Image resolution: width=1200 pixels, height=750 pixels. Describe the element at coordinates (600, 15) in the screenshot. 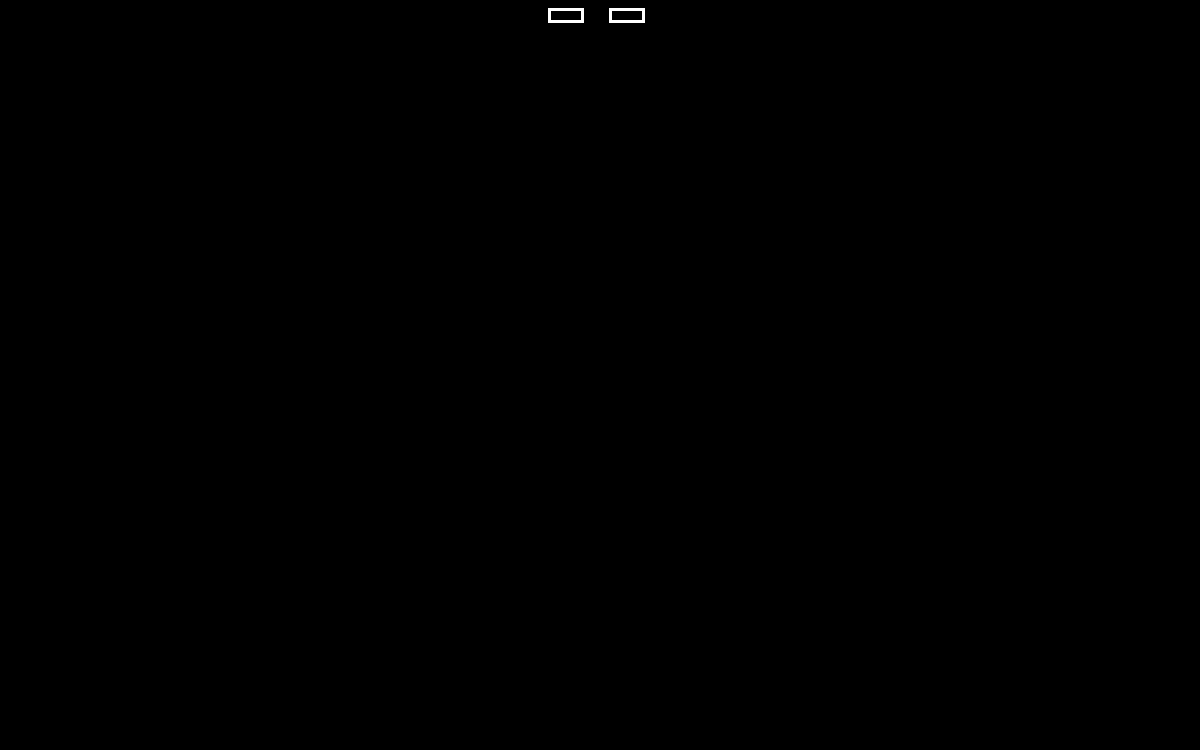

I see `chart-legend` at that location.